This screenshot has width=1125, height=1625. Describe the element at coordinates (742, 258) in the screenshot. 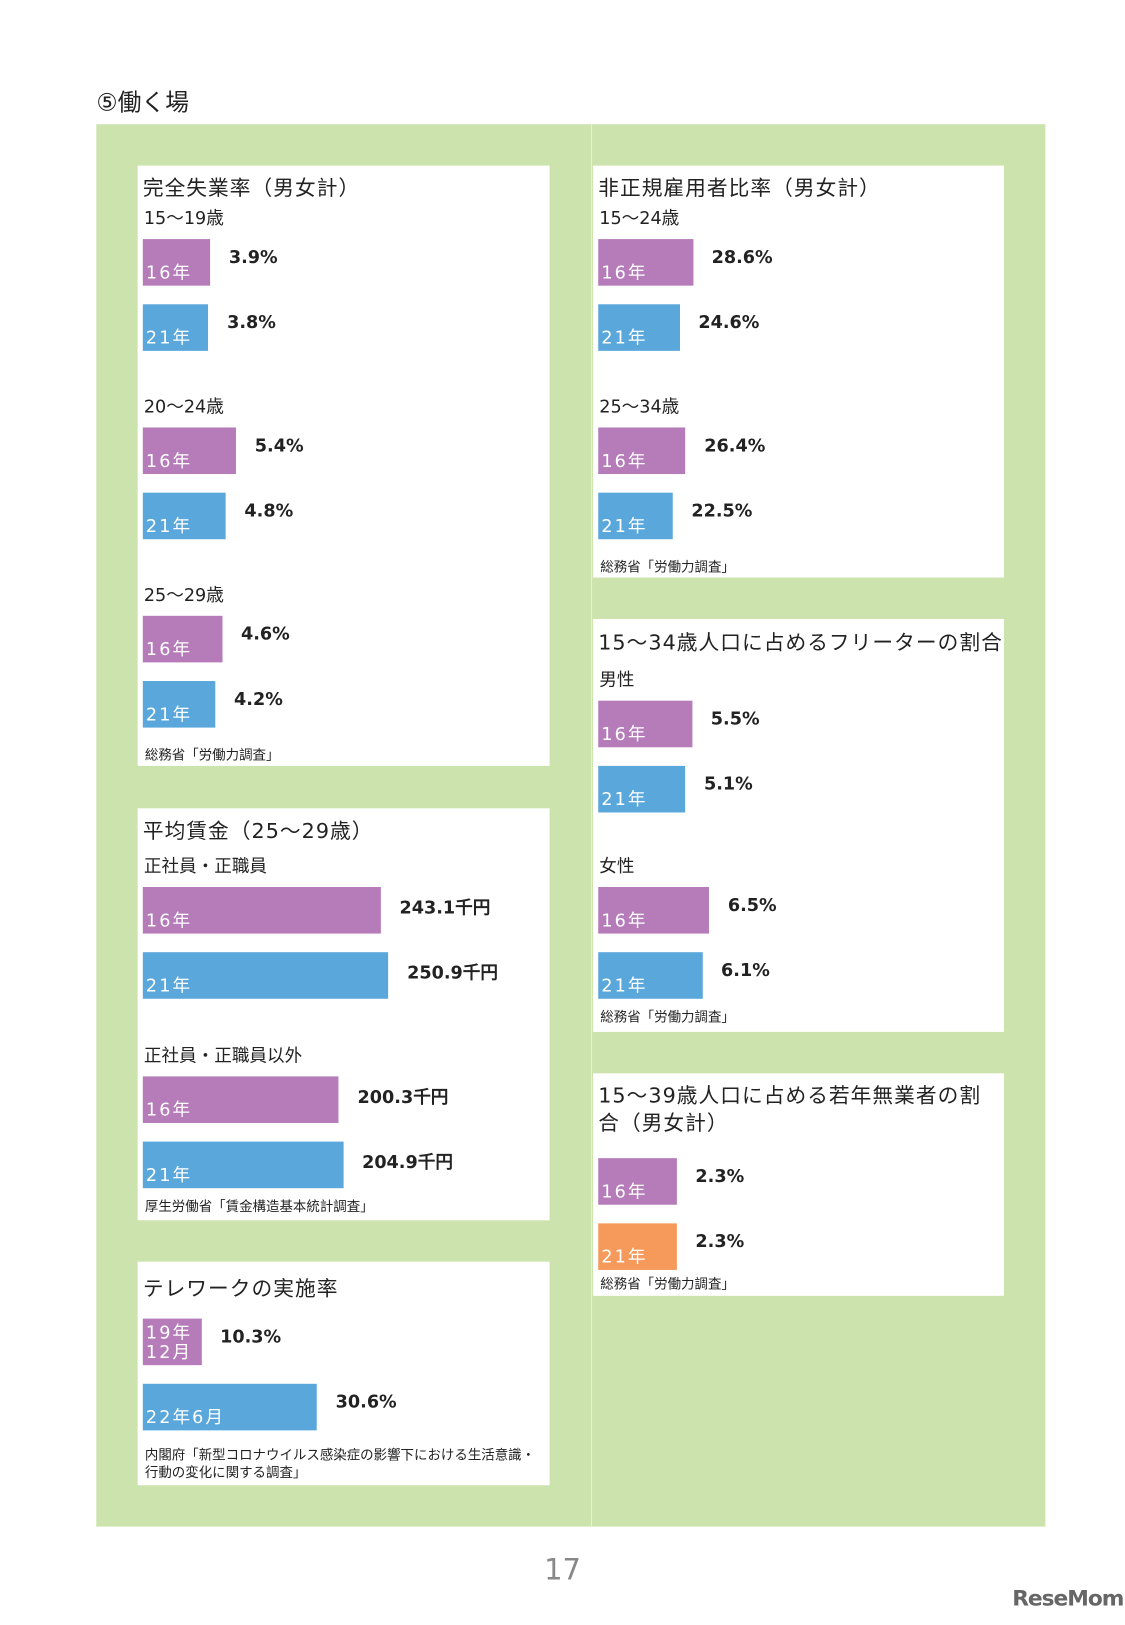

I see `value-label: 28.6%` at that location.